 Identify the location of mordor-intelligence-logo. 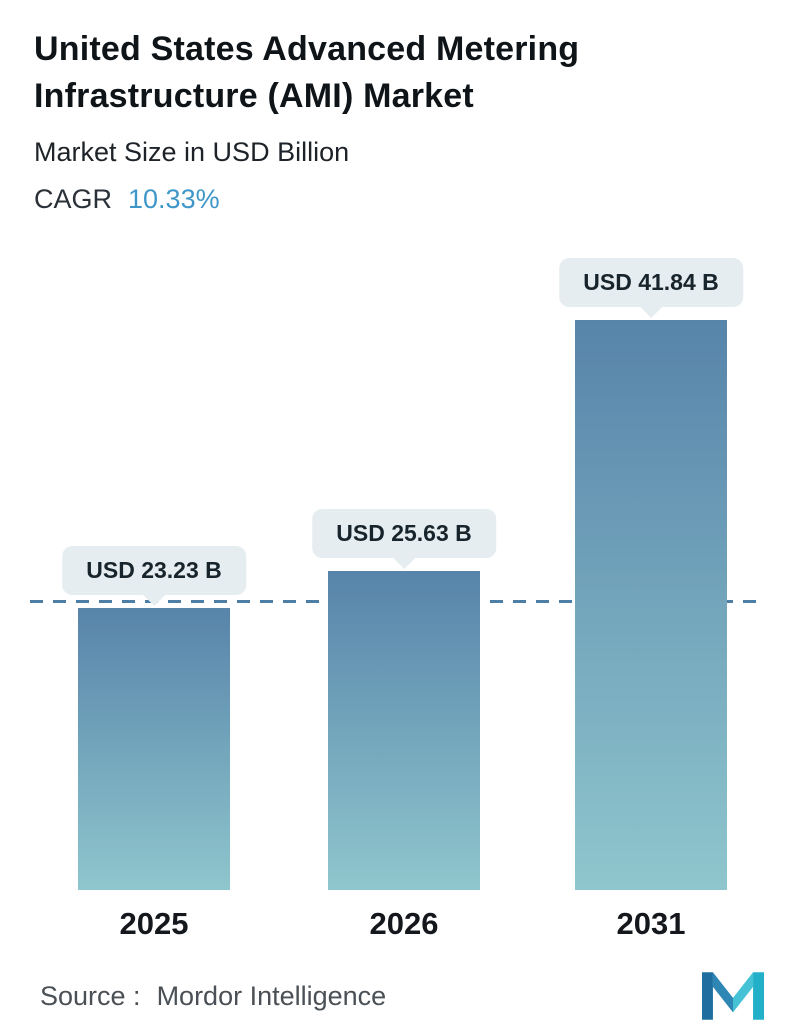
(733, 996).